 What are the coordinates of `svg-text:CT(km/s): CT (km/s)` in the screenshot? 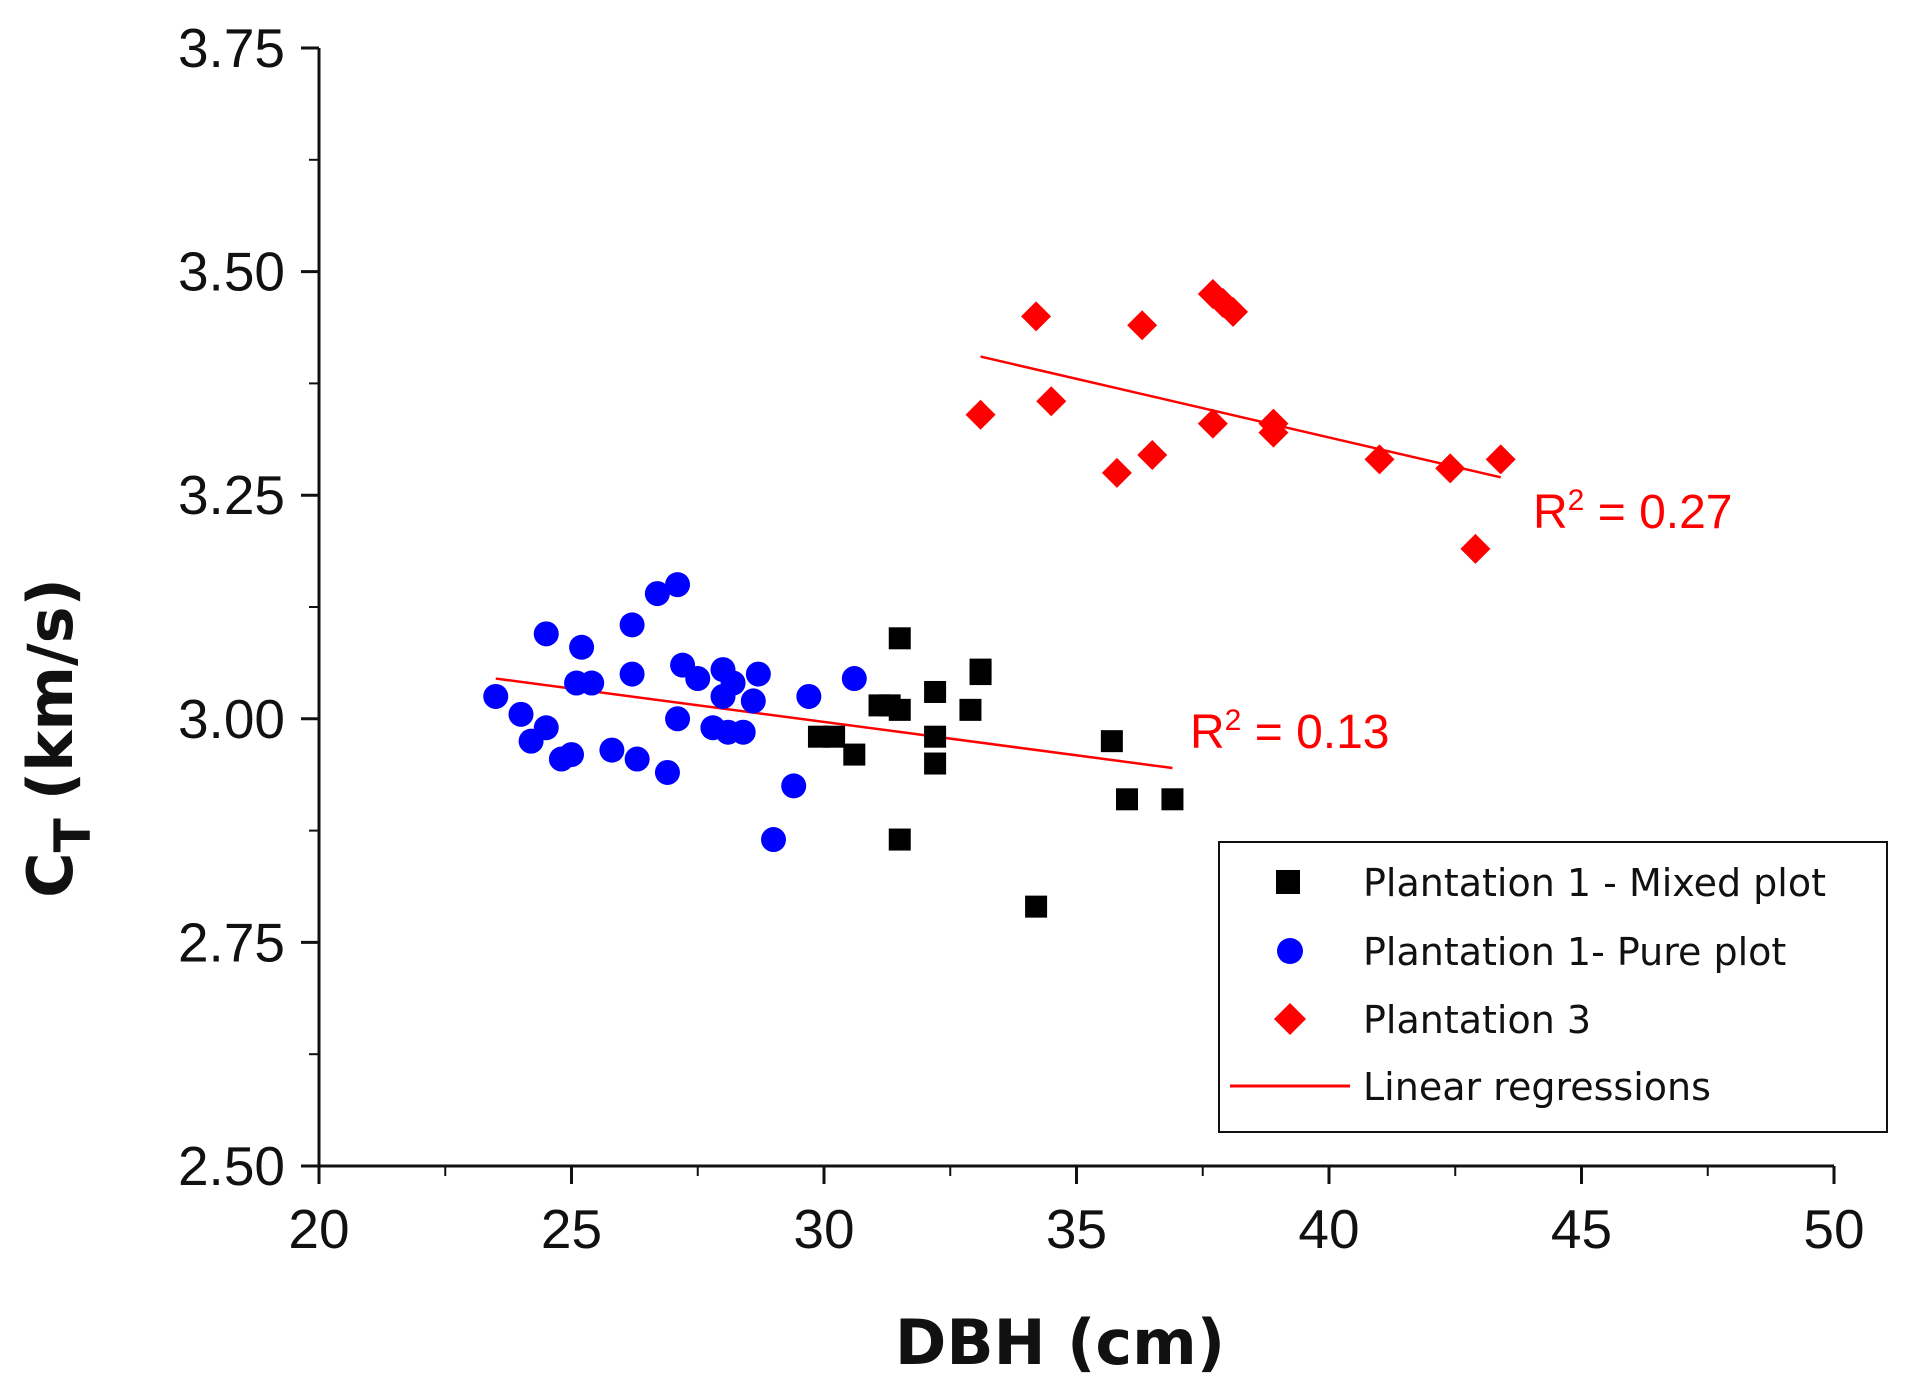 It's located at (58, 738).